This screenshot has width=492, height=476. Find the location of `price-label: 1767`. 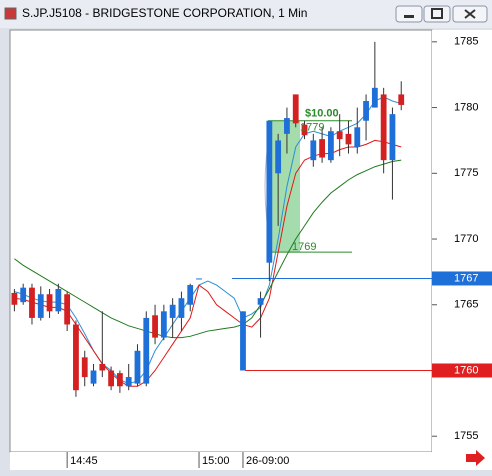

price-label: 1767 is located at coordinates (466, 278).